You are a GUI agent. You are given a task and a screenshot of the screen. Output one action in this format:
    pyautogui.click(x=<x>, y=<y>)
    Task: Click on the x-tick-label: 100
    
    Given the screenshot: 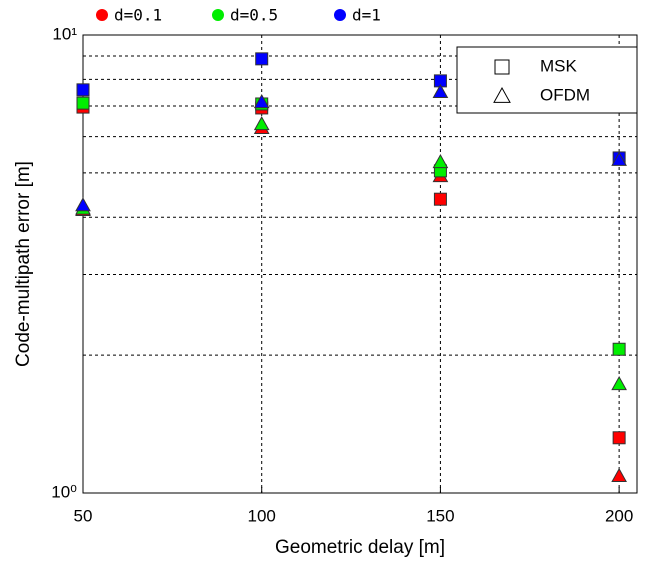 What is the action you would take?
    pyautogui.click(x=262, y=515)
    